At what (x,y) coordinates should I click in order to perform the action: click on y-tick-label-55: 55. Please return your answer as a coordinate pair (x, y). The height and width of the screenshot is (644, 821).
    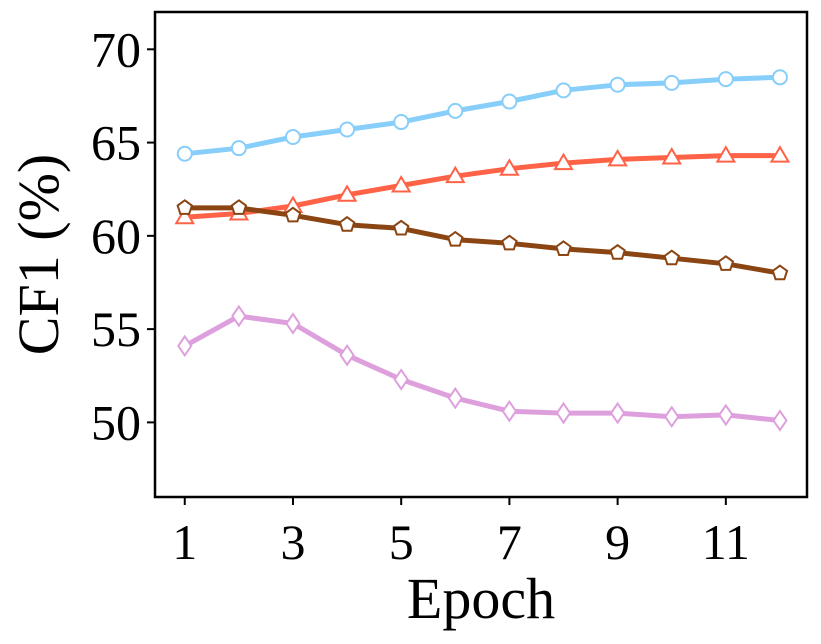
    Looking at the image, I should click on (116, 329).